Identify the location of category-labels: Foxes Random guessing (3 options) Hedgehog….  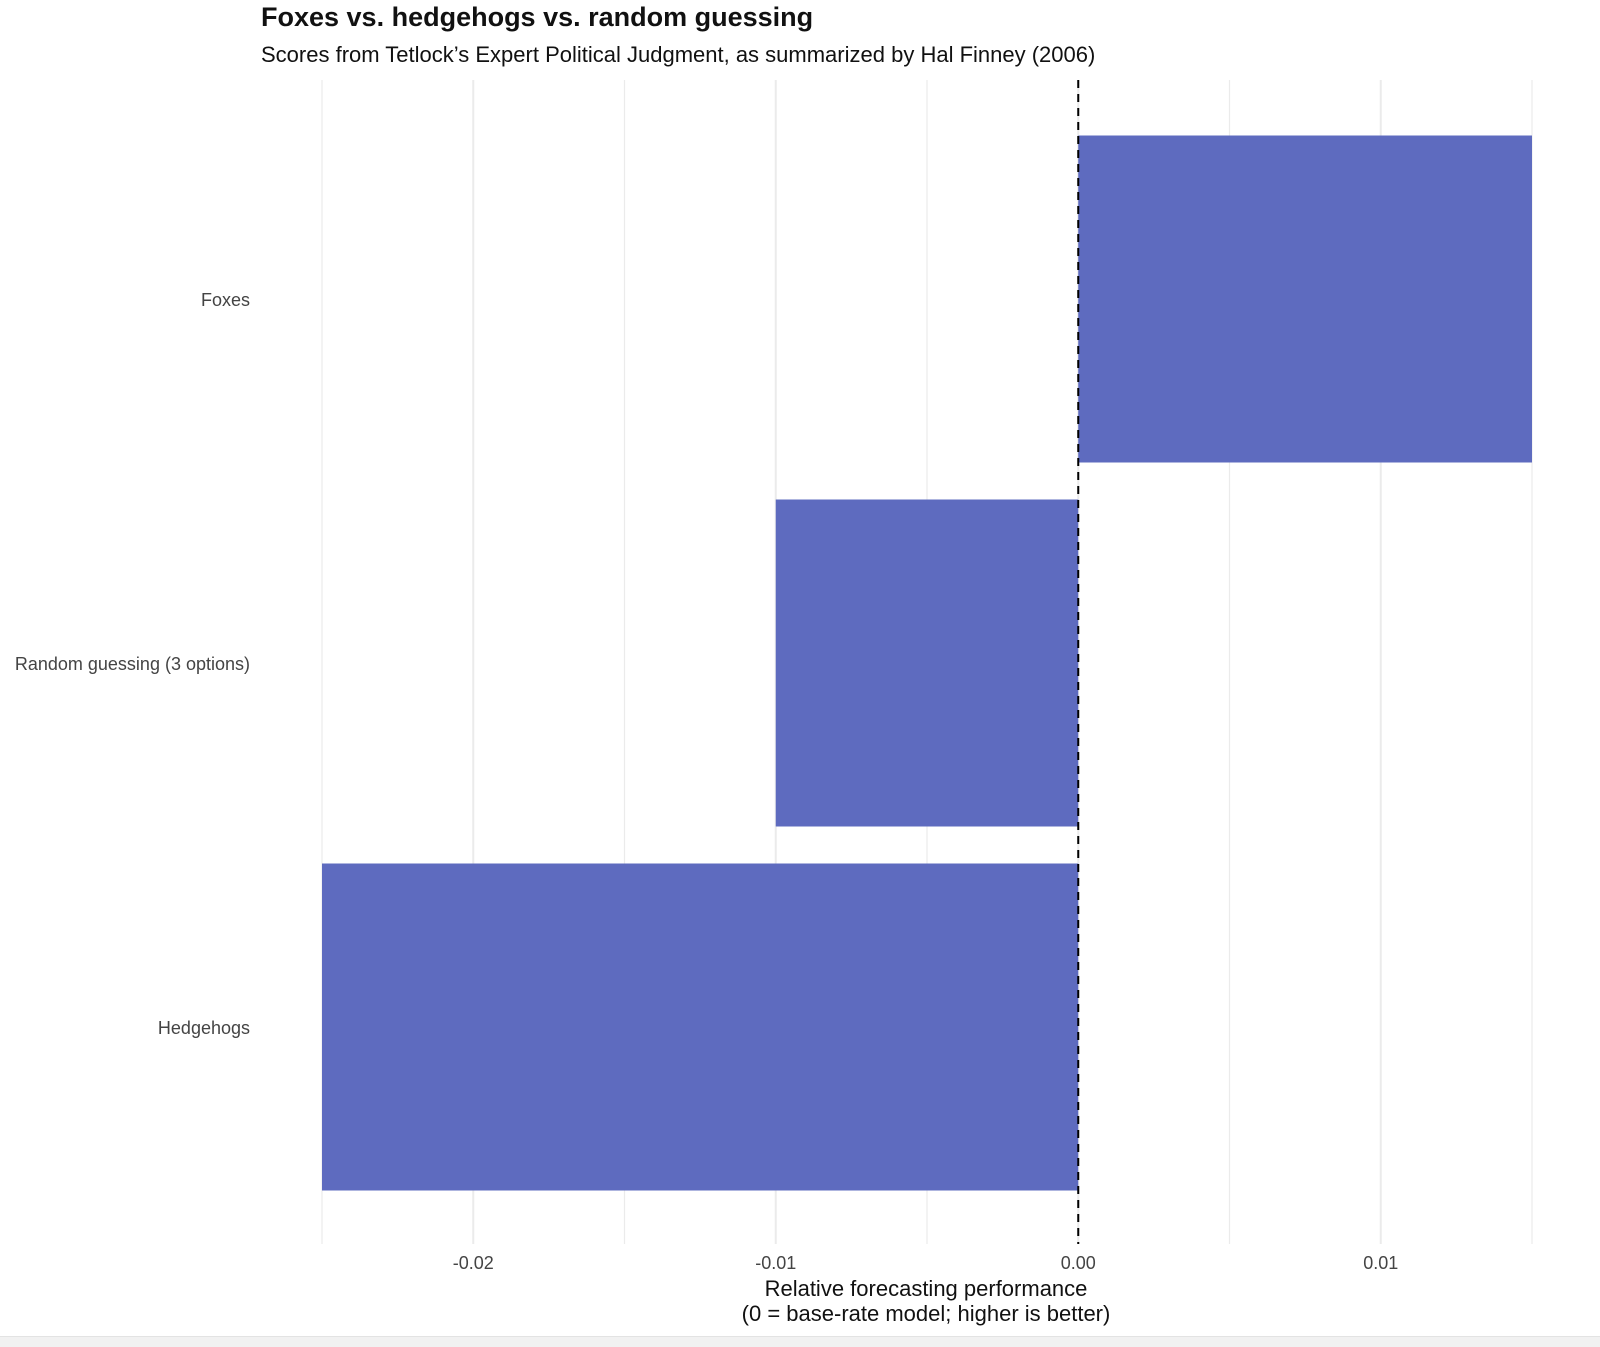
(132, 664).